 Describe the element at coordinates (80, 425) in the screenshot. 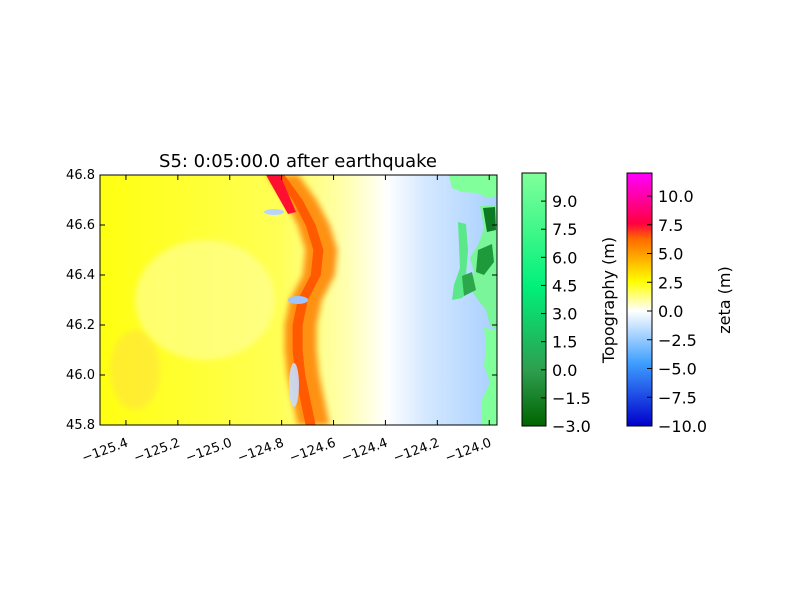

I see `y-tick-label: 45.8` at that location.